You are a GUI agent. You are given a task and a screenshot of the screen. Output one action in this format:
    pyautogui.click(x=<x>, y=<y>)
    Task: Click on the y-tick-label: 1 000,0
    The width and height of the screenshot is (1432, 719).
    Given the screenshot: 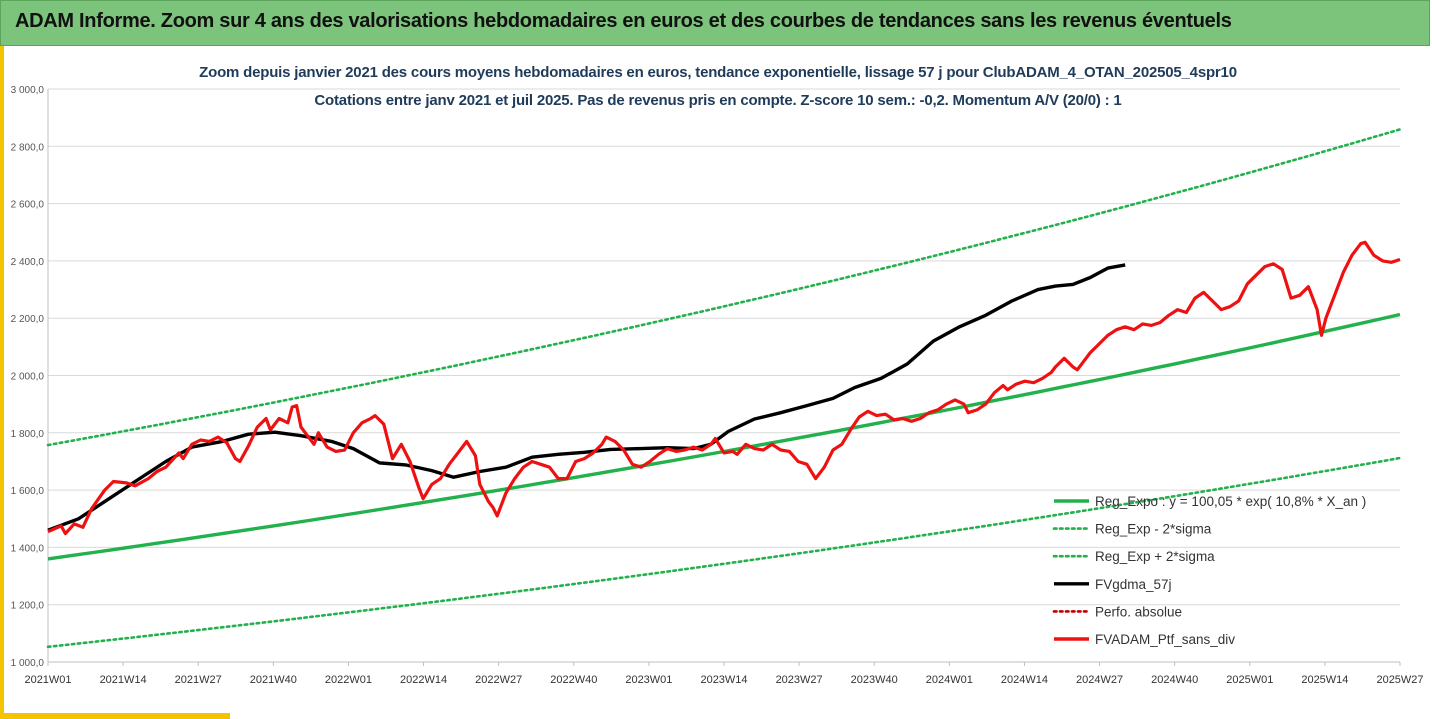 What is the action you would take?
    pyautogui.click(x=28, y=663)
    